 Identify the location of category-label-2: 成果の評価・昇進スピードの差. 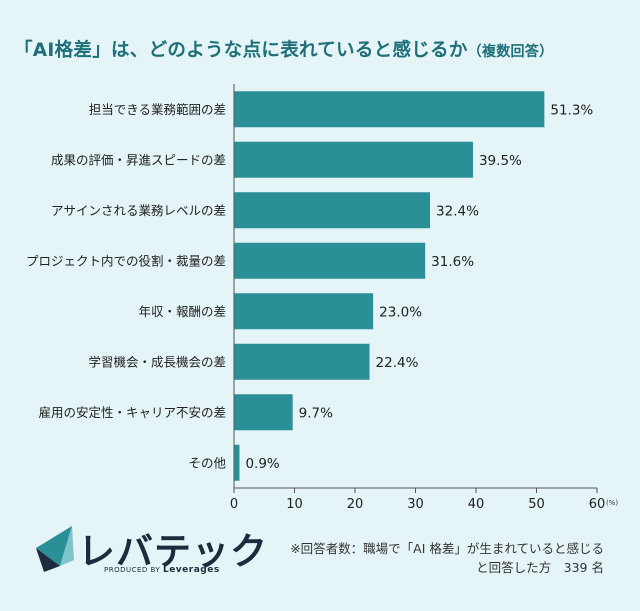
(138, 159).